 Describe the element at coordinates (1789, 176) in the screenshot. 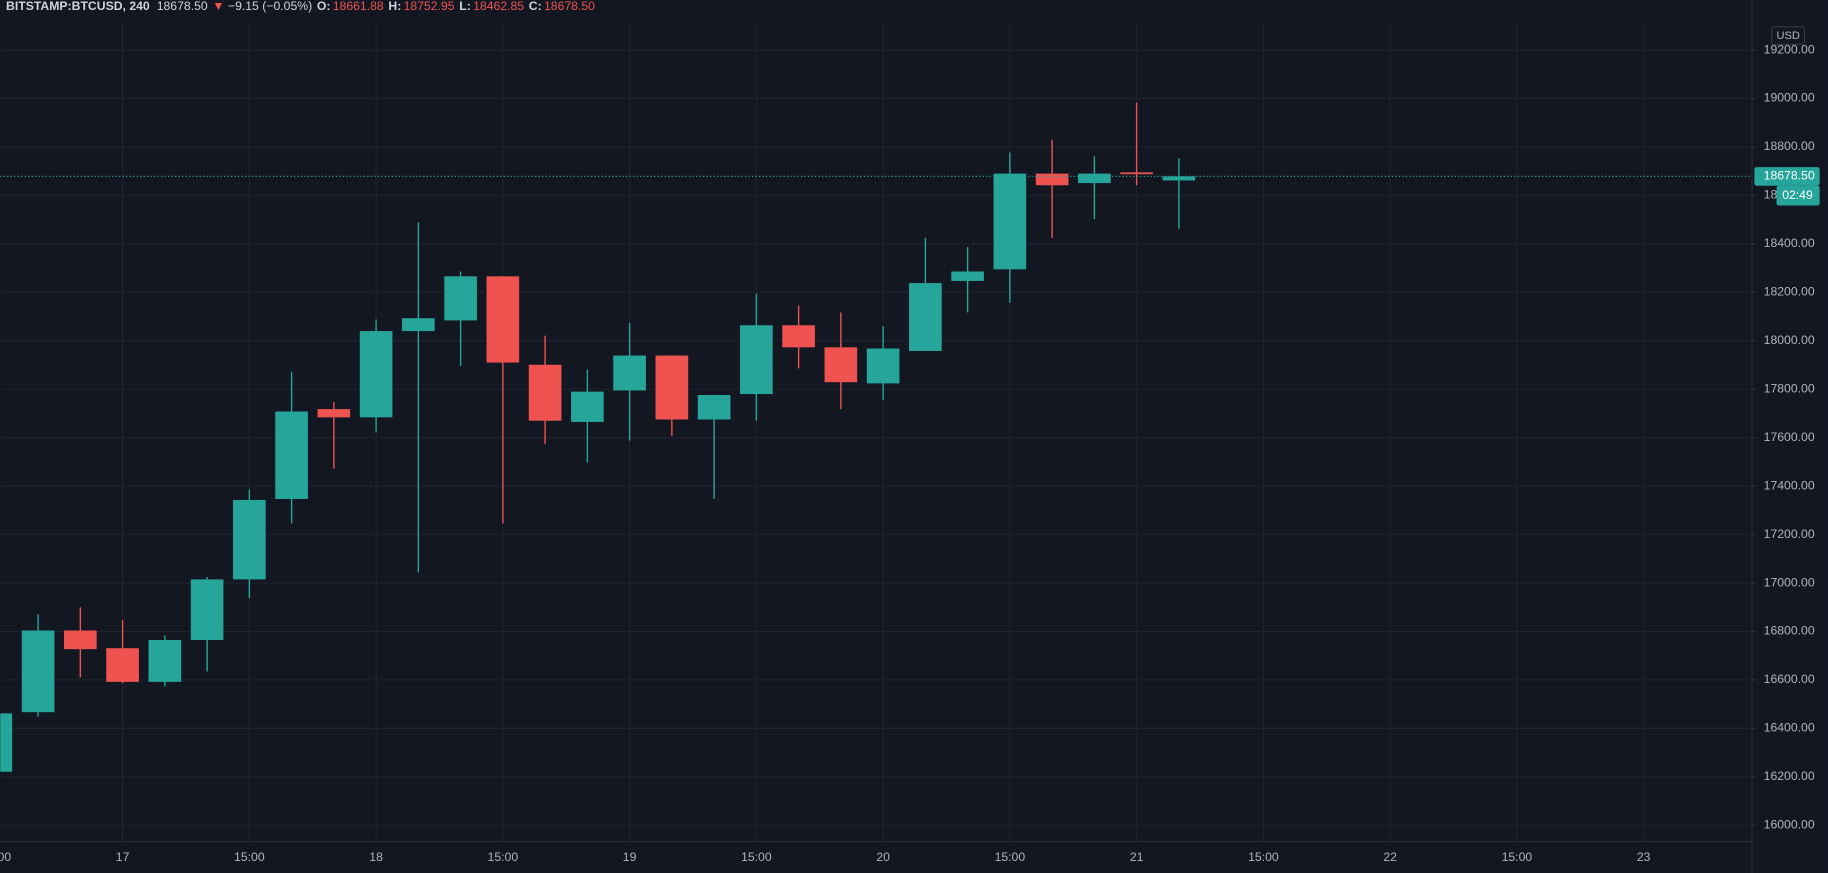

I see `last-price-label: 18678.50` at that location.